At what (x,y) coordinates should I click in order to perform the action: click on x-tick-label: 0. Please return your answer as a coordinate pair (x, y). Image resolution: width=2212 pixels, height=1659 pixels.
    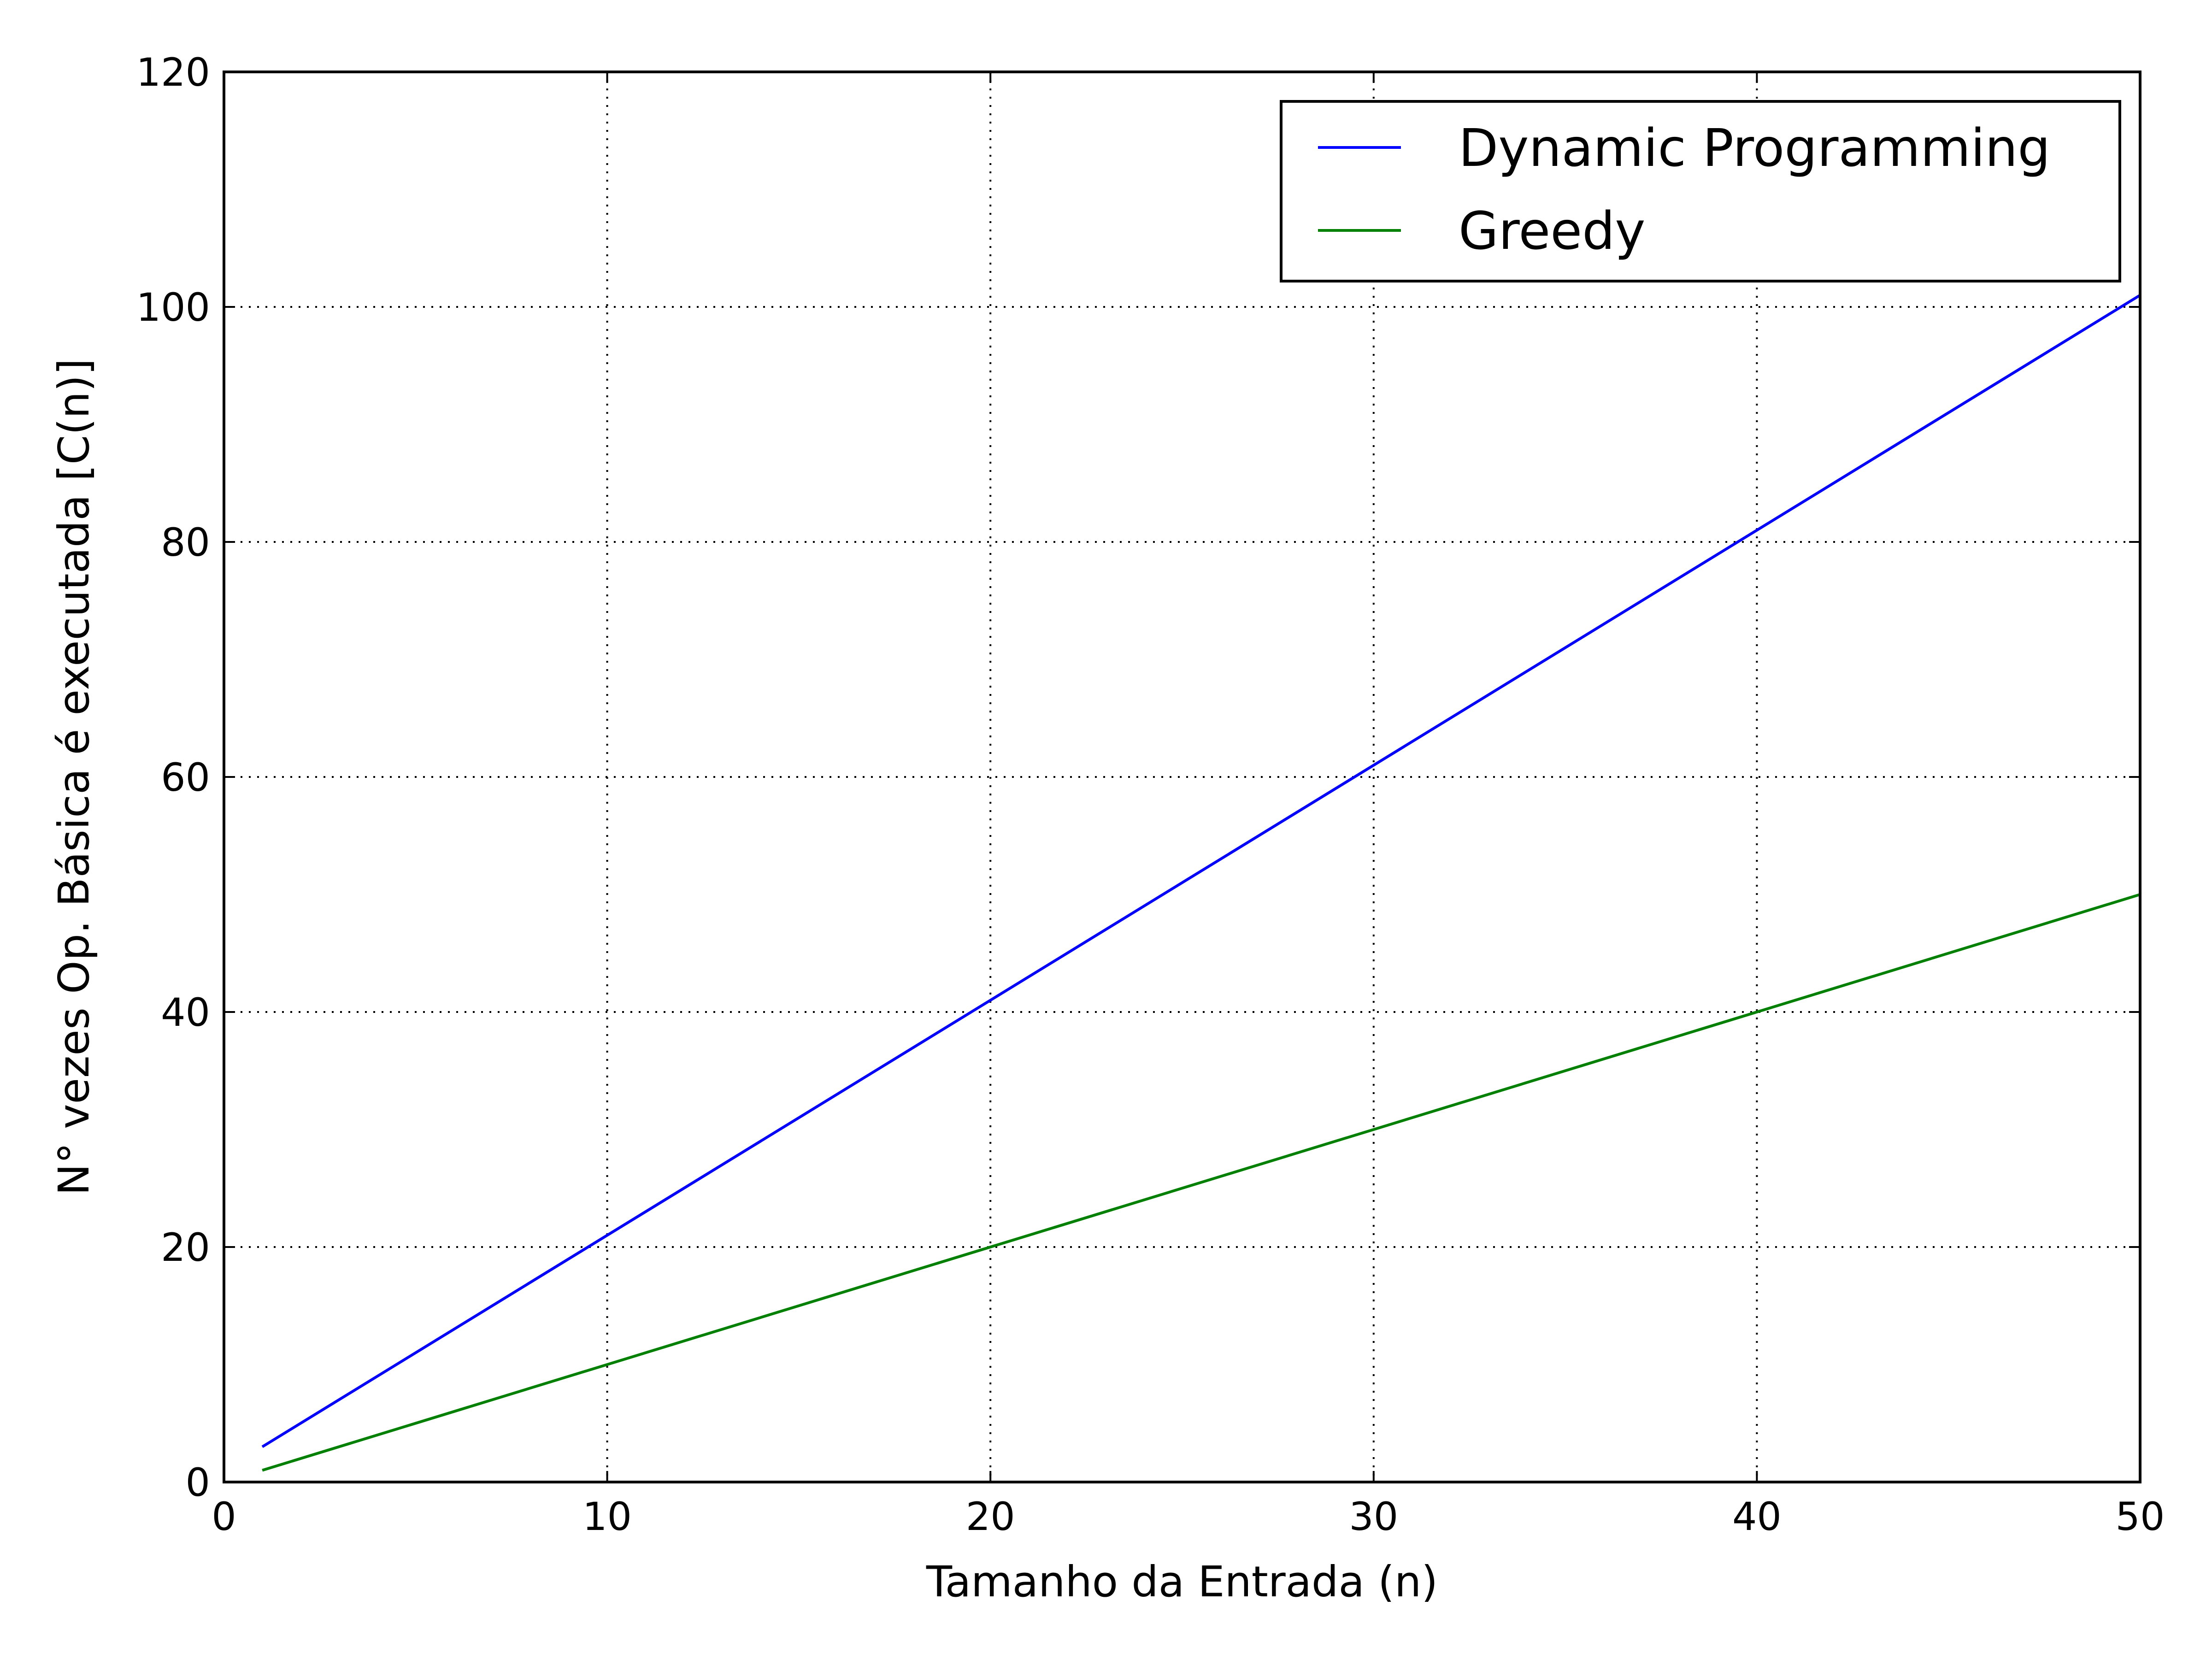
    Looking at the image, I should click on (224, 1516).